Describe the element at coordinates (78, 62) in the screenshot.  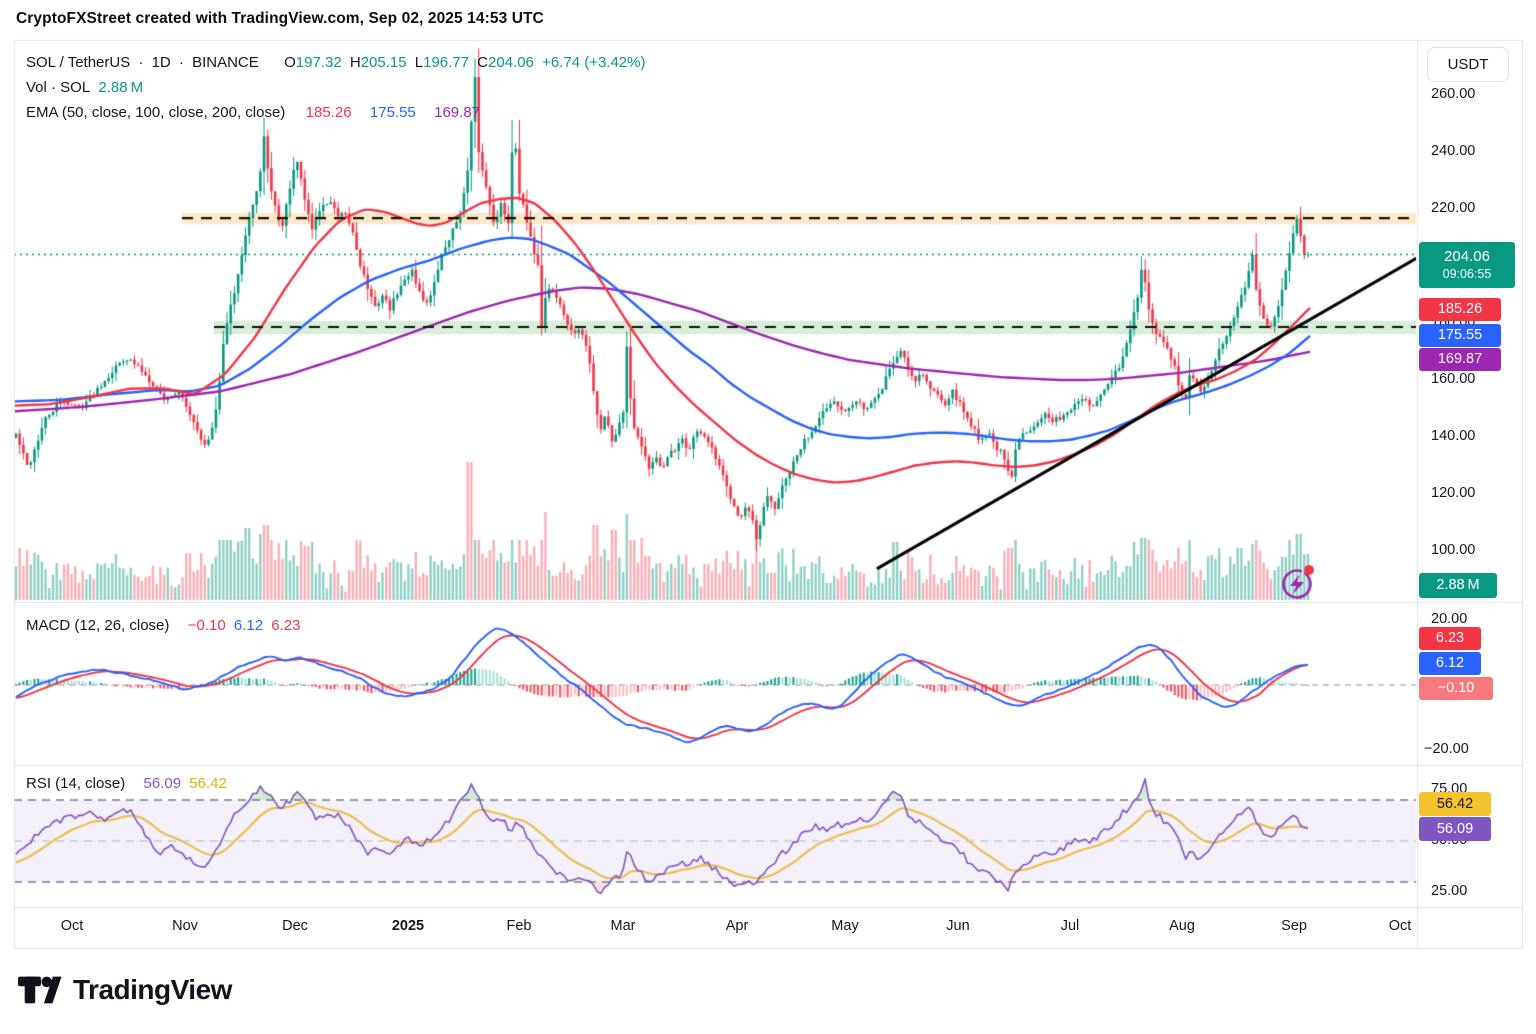
I see `symbol-name: SOL / TetherUS` at that location.